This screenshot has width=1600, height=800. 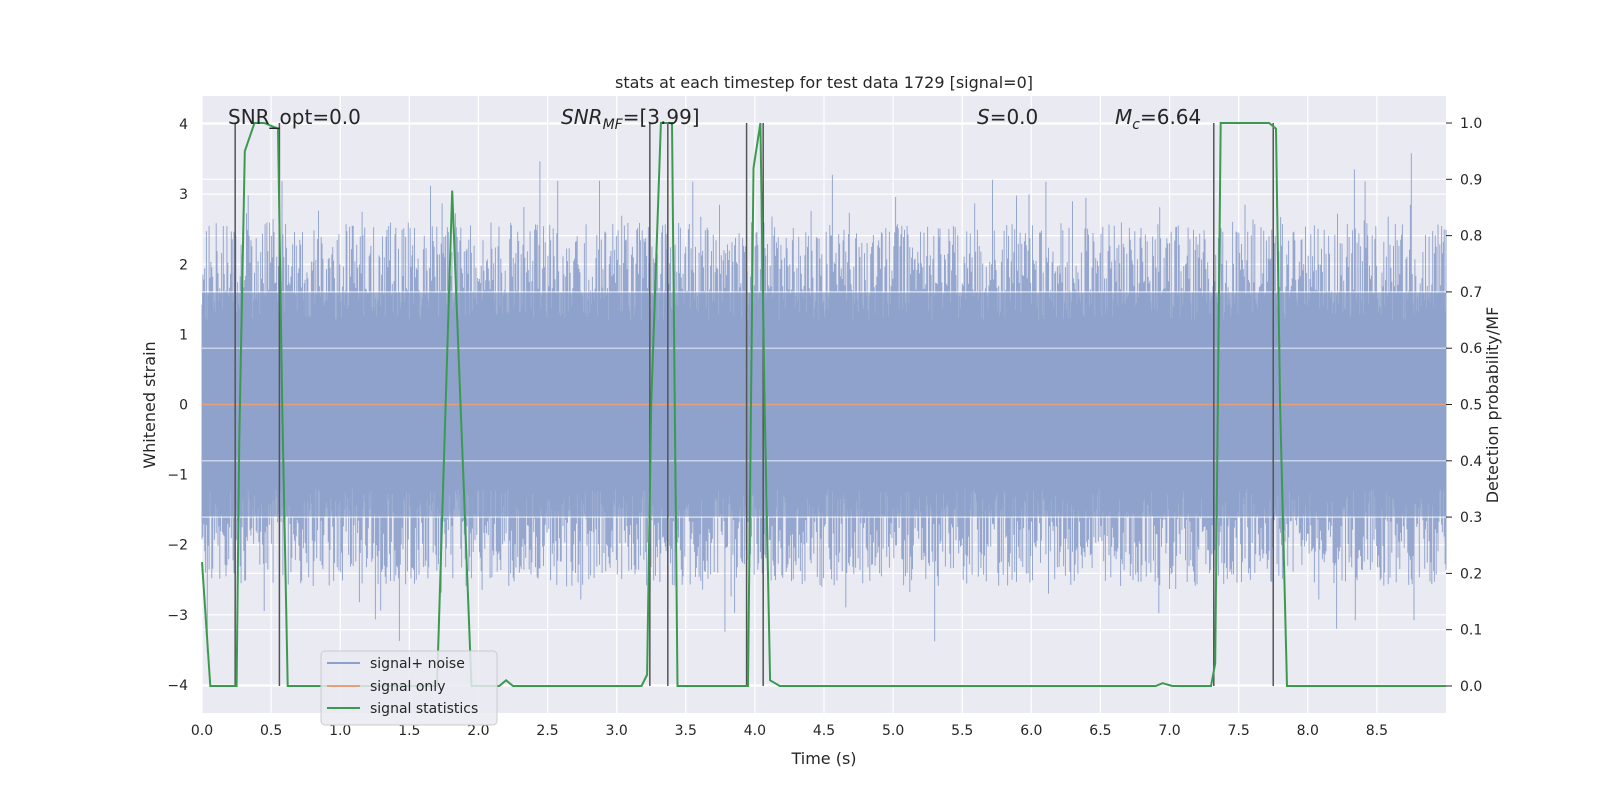 I want to click on annotation-snr-opt: SNR_opt=0.0, so click(x=294, y=117).